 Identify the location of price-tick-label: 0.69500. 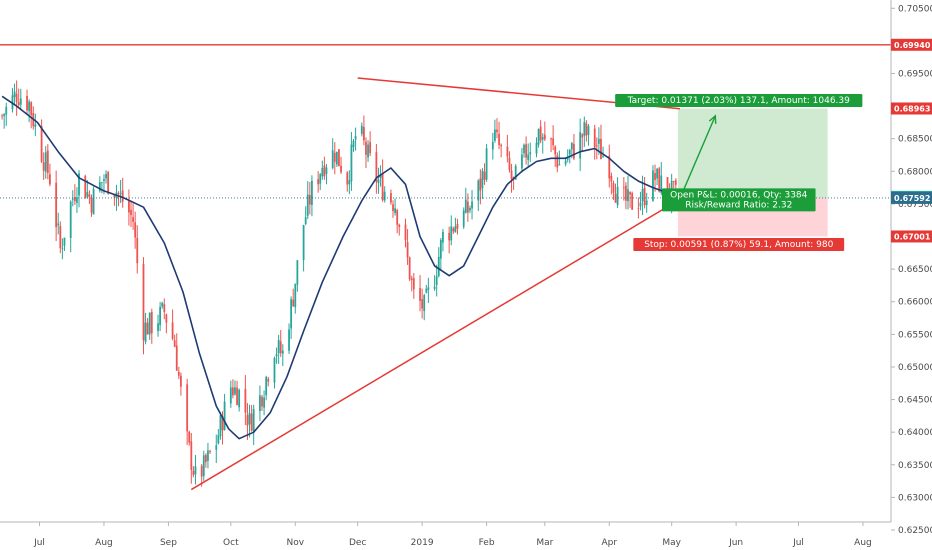
(915, 74).